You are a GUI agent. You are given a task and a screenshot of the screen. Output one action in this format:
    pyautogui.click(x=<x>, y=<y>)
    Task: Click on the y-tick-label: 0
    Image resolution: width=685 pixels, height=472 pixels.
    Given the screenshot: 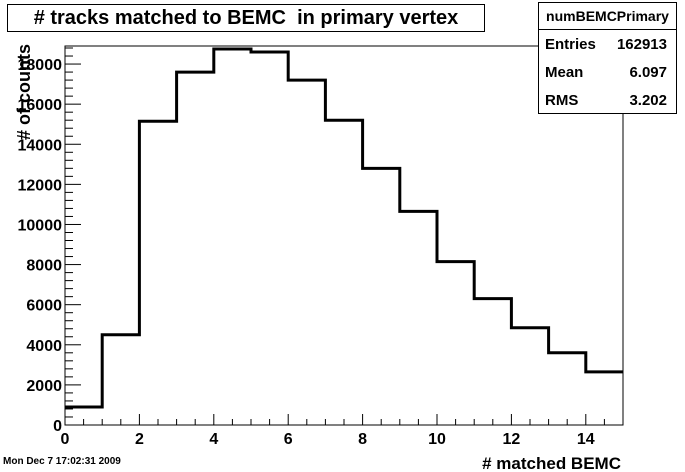 What is the action you would take?
    pyautogui.click(x=57, y=426)
    